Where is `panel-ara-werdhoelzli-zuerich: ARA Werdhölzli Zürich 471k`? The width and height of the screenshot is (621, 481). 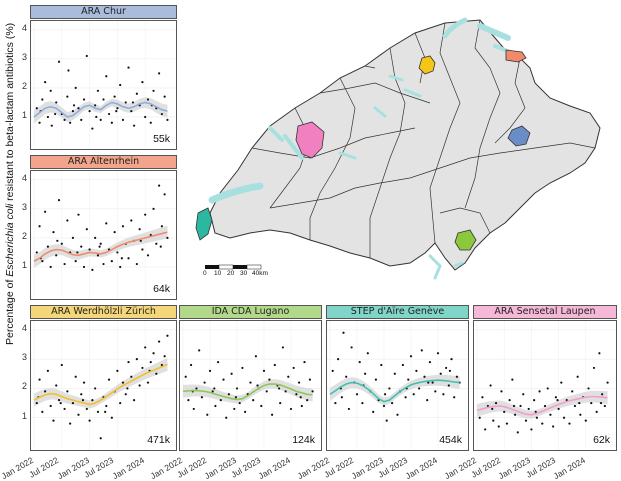
panel-ara-werdhoelzli-zuerich: ARA Werdhölzli Zürich 471k is located at coordinates (103, 378).